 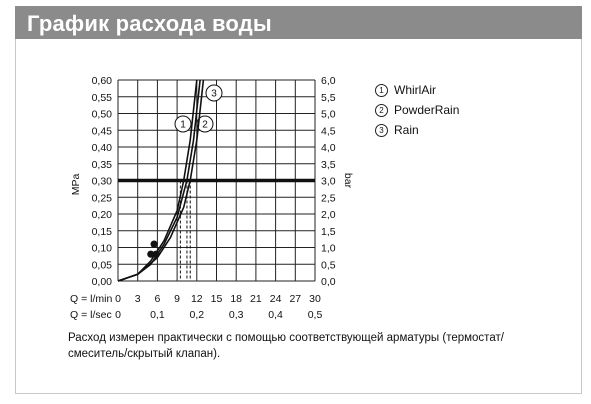 I want to click on y-tick-label-right: 6,0, so click(x=328, y=81).